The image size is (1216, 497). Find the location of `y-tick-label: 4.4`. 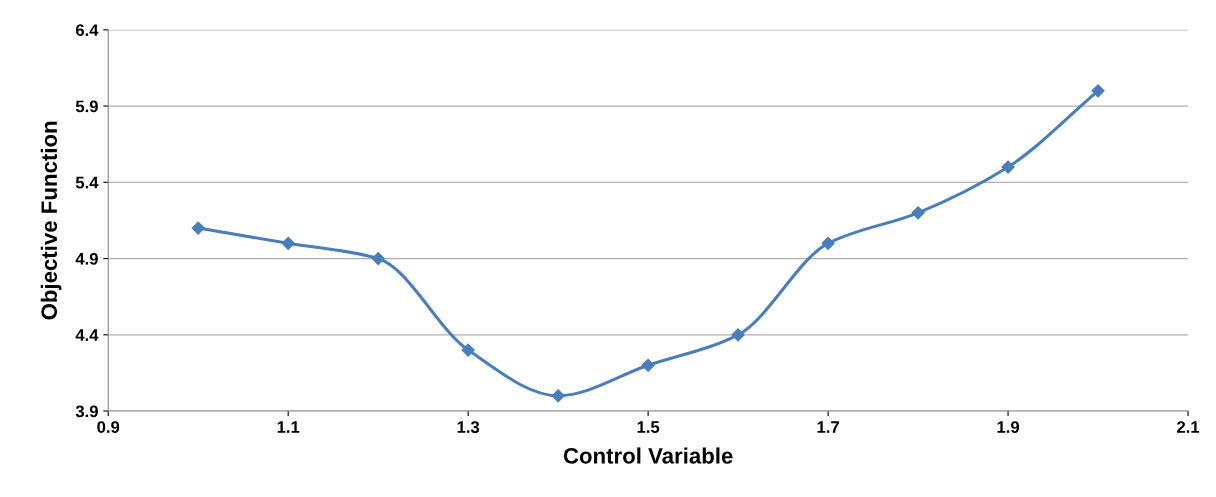

y-tick-label: 4.4 is located at coordinates (87, 335).